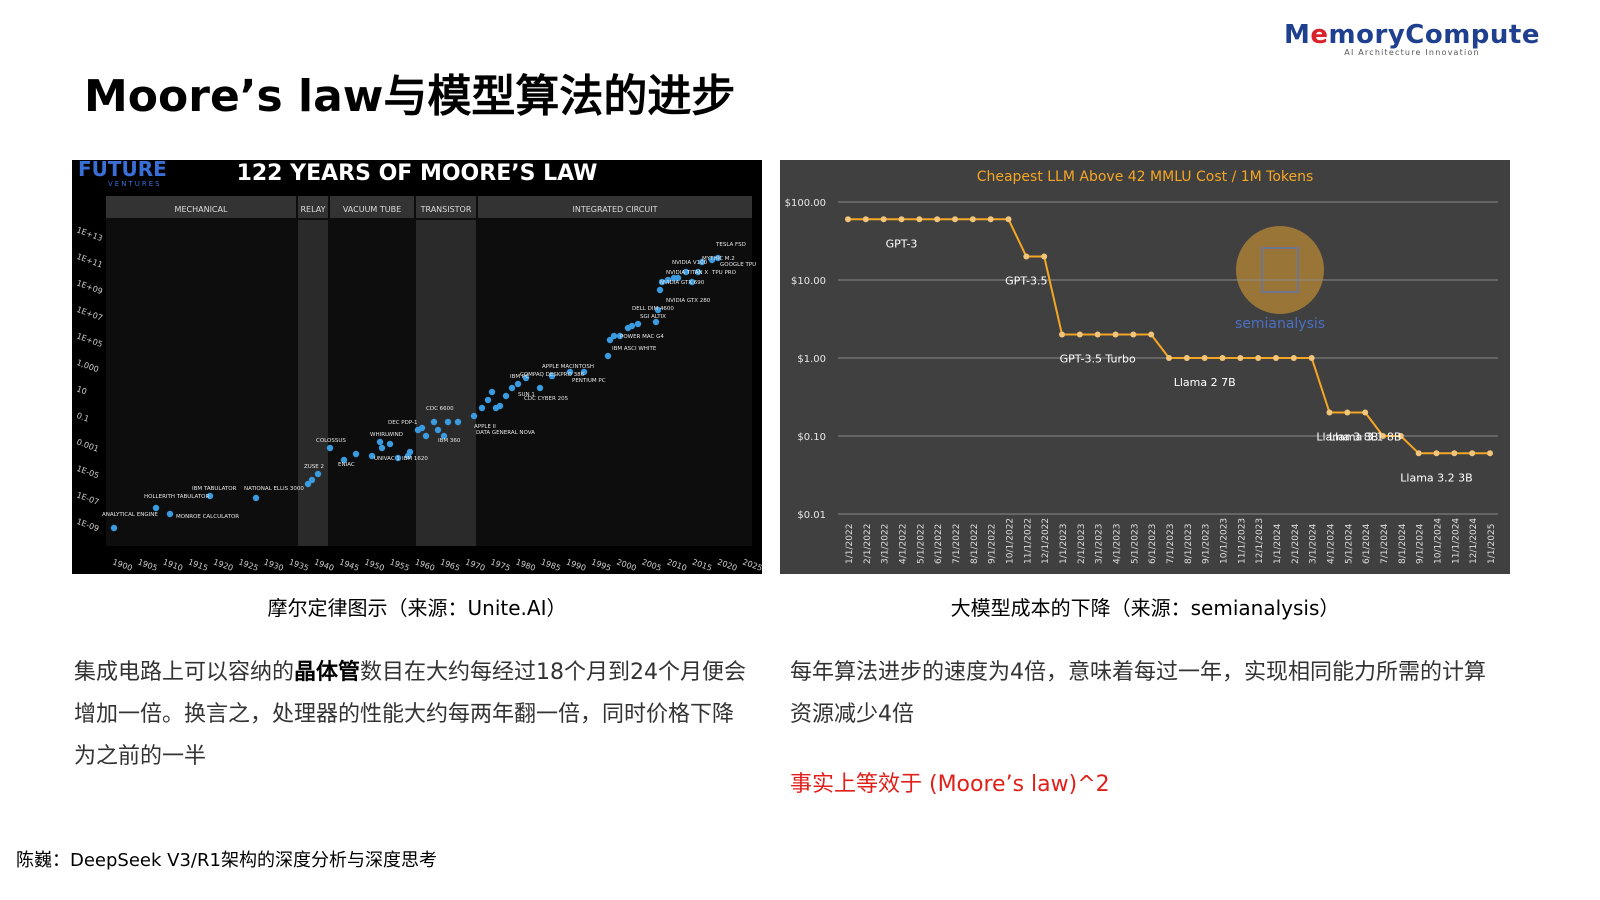 The width and height of the screenshot is (1600, 900). What do you see at coordinates (349, 564) in the screenshot?
I see `moore-x-tick: 1945` at bounding box center [349, 564].